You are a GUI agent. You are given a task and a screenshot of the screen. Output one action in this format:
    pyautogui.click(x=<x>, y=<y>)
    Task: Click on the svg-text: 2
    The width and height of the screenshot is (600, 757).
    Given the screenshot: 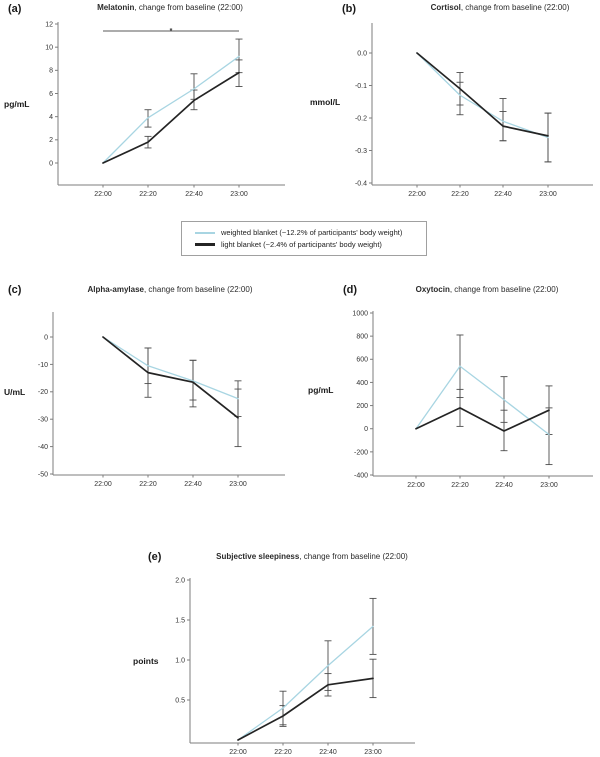 What is the action you would take?
    pyautogui.click(x=51, y=140)
    